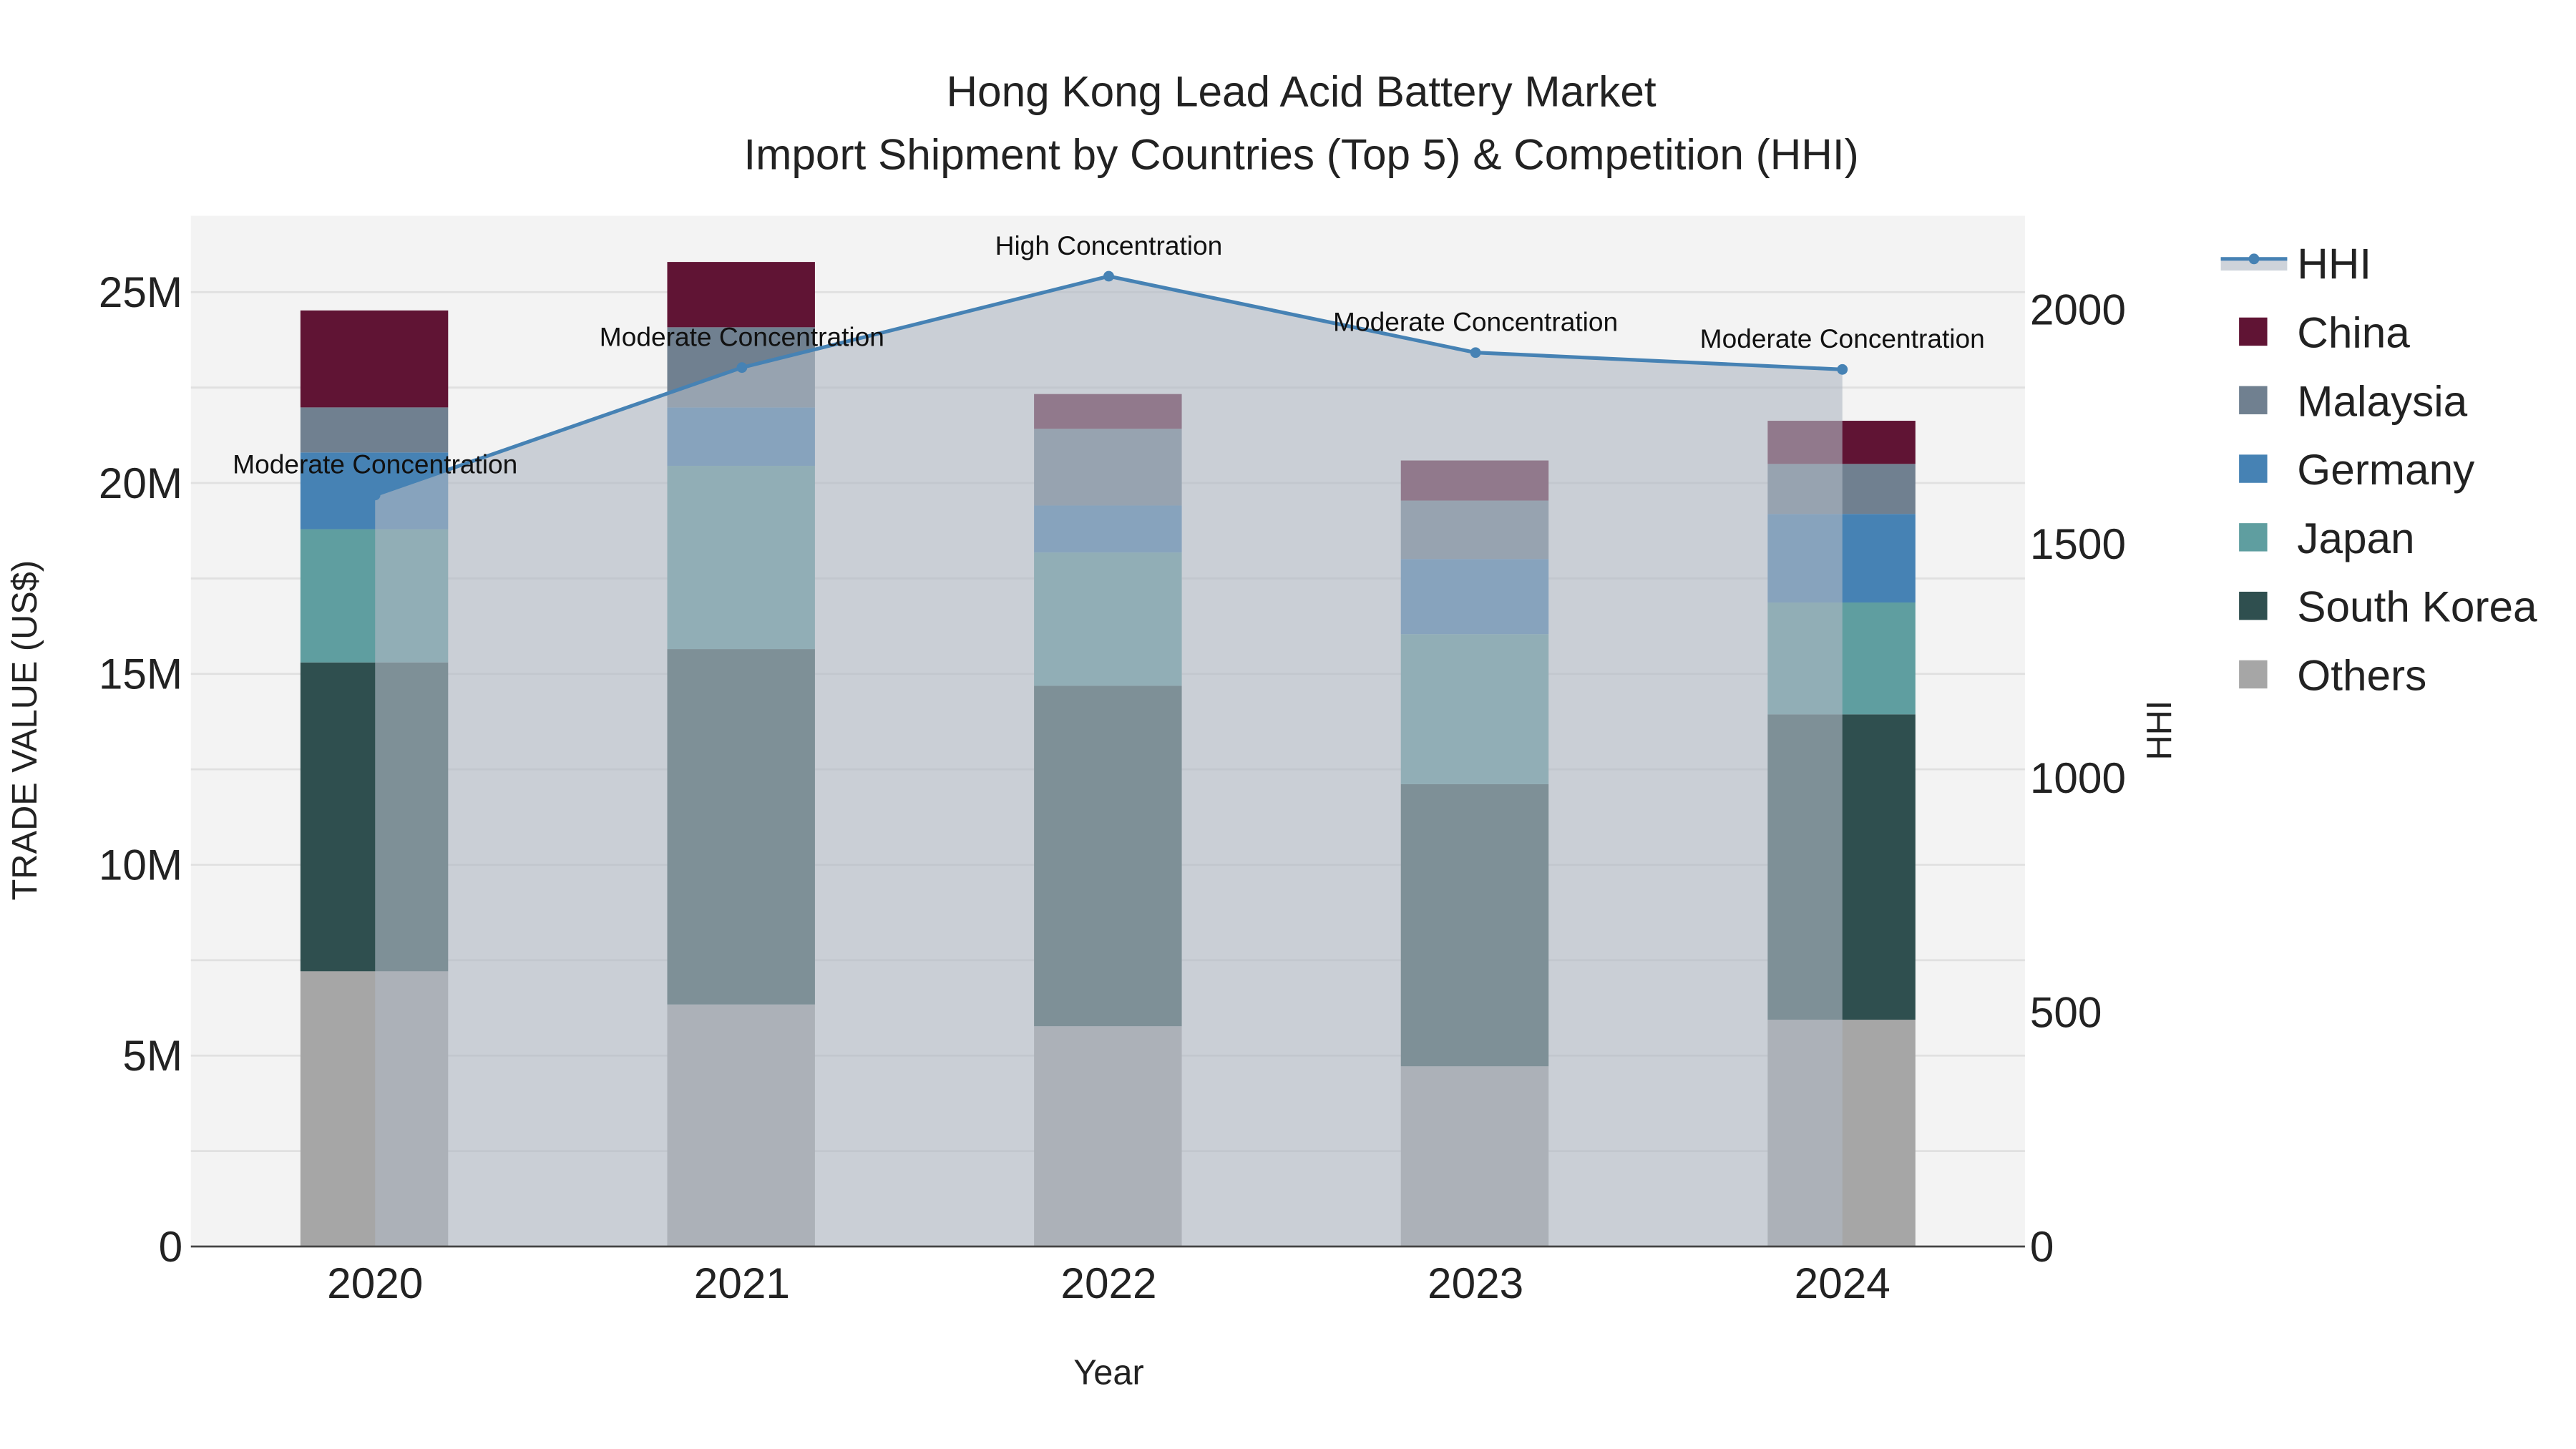 This screenshot has width=2576, height=1449. What do you see at coordinates (2361, 674) in the screenshot?
I see `legend-label-others: Others` at bounding box center [2361, 674].